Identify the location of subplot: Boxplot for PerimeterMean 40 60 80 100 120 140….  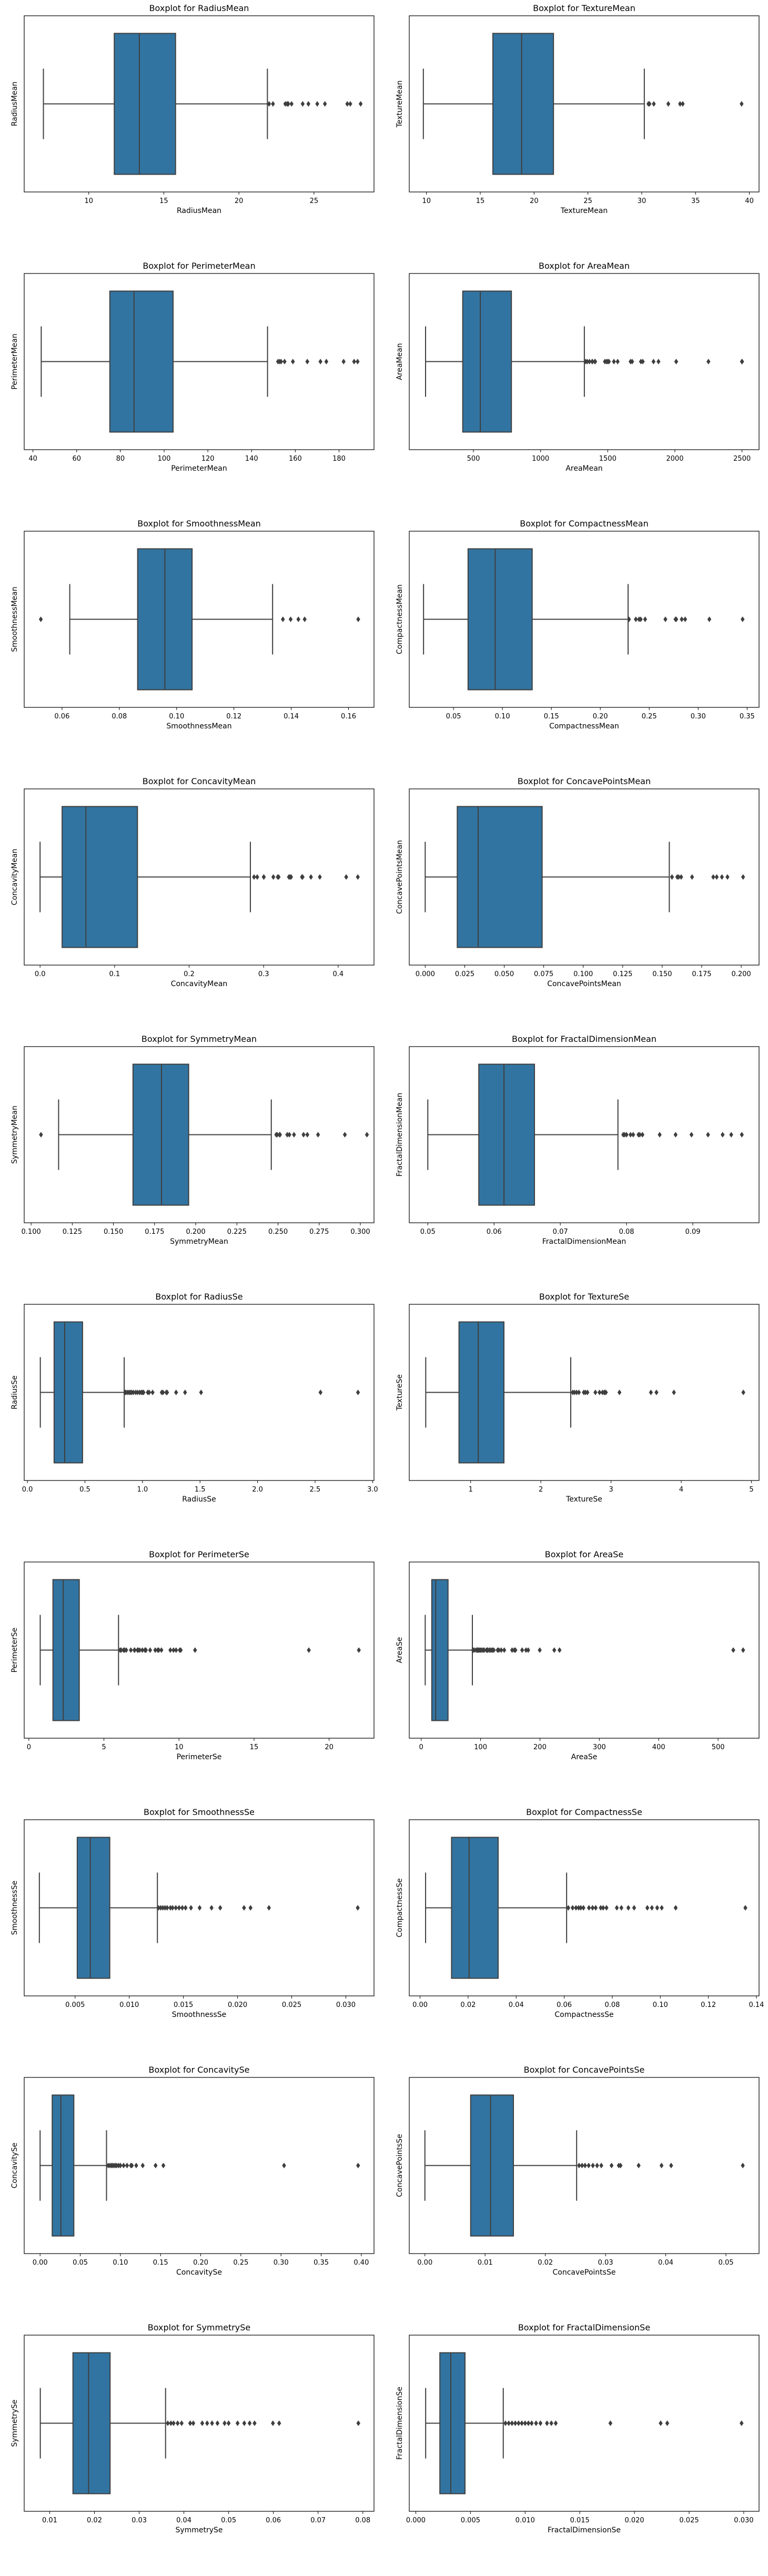
(193, 367).